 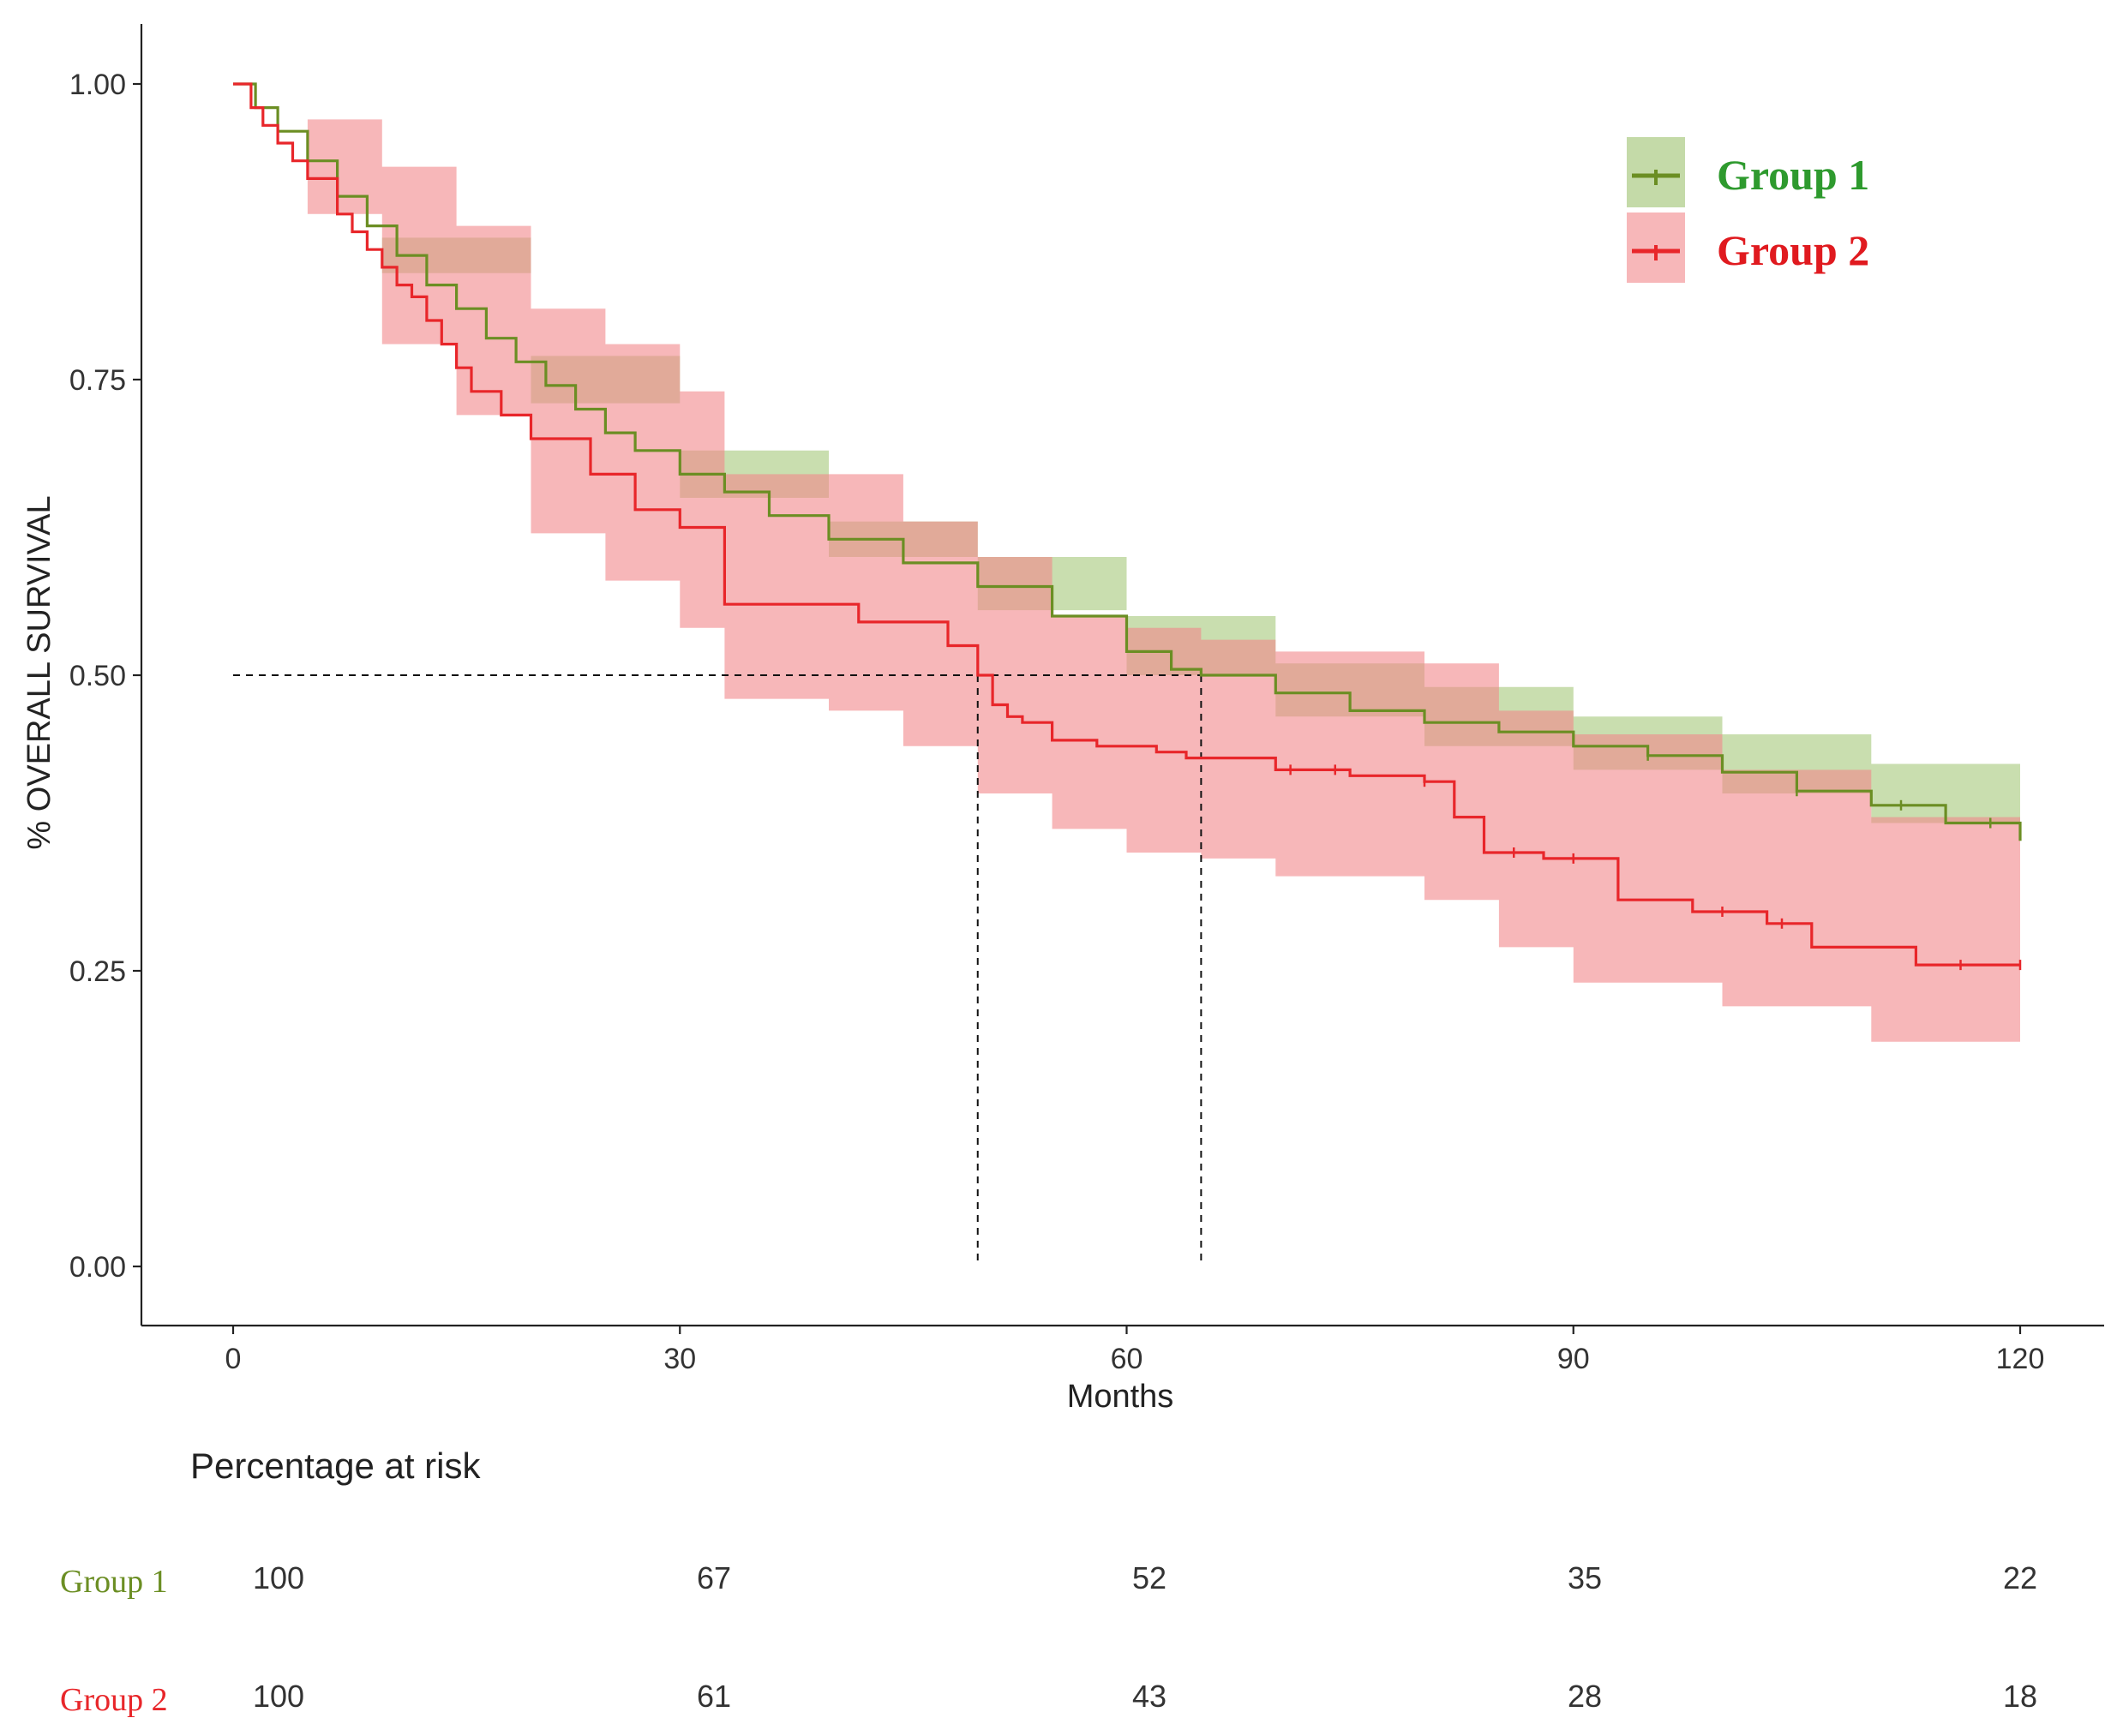 I want to click on risk-row-label-2: Group 2, so click(x=114, y=1700).